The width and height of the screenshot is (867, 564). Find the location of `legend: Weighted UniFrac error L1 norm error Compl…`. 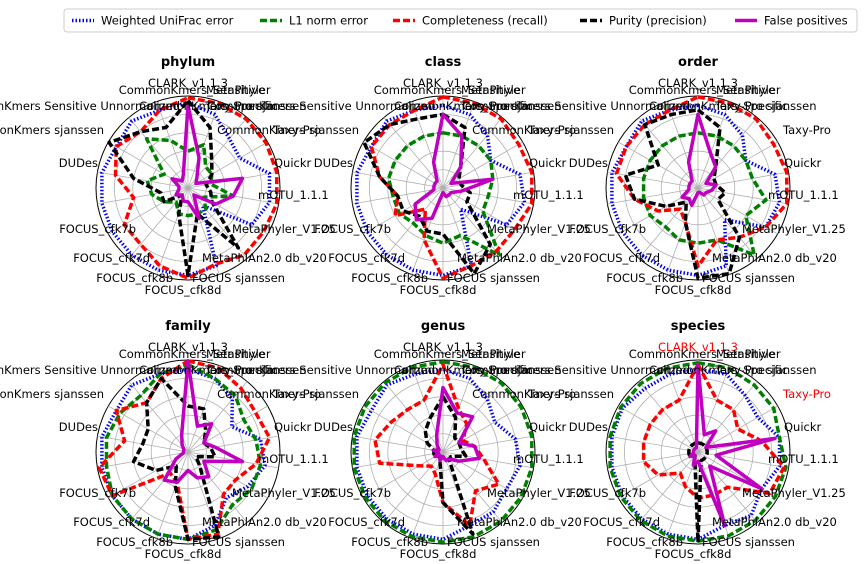

legend: Weighted UniFrac error L1 norm error Compl… is located at coordinates (460, 20).